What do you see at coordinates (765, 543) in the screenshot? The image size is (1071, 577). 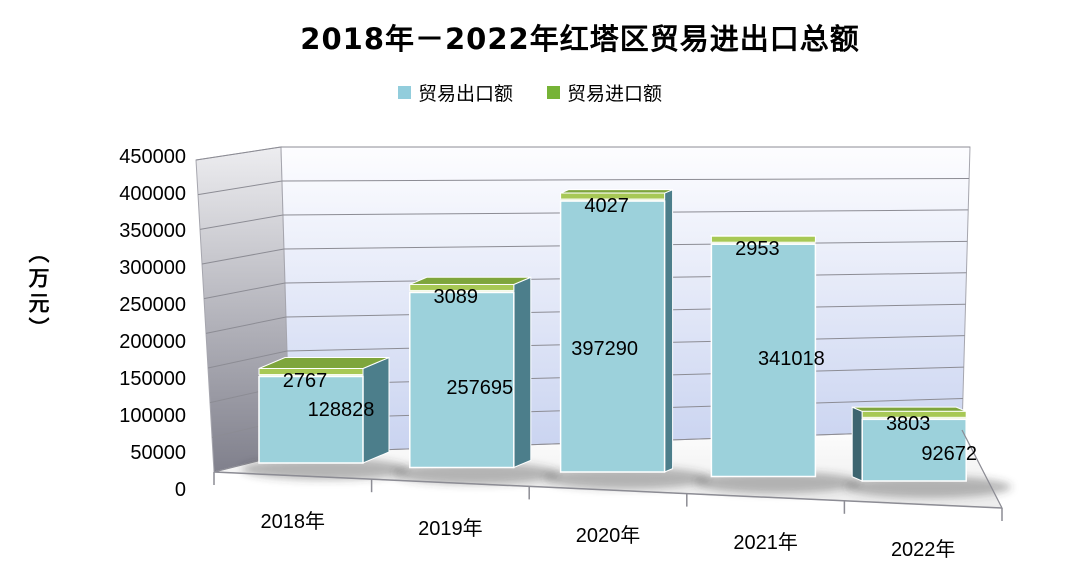 I see `x-category-label: 2021年` at bounding box center [765, 543].